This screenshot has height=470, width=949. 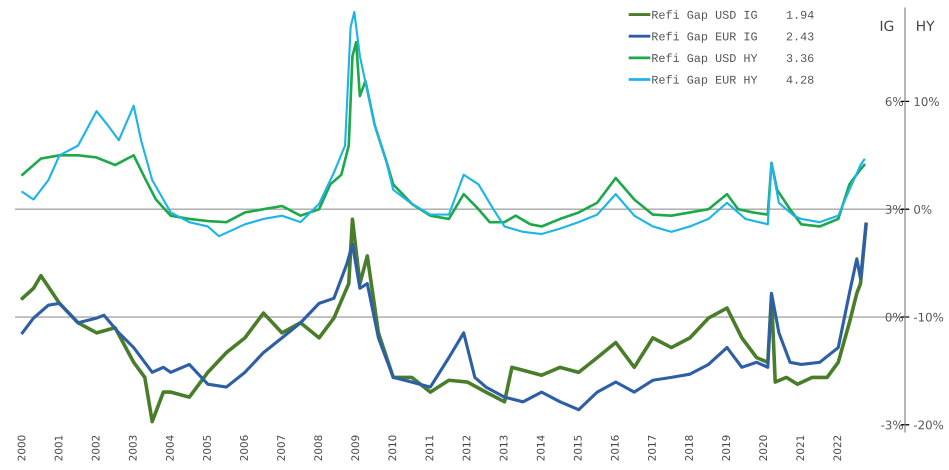 I want to click on y2-tick-label: -10%, so click(x=929, y=317).